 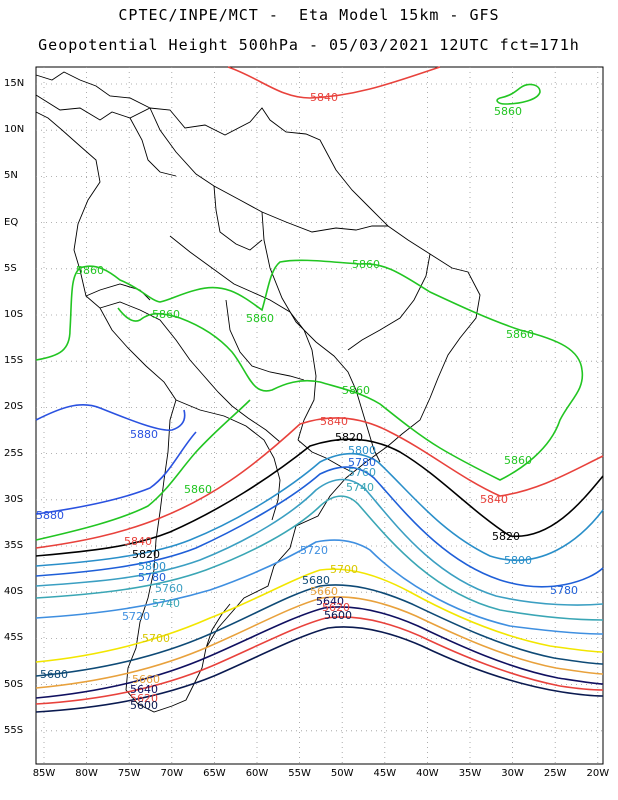 What do you see at coordinates (299, 773) in the screenshot?
I see `lon-tick-label: 55W` at bounding box center [299, 773].